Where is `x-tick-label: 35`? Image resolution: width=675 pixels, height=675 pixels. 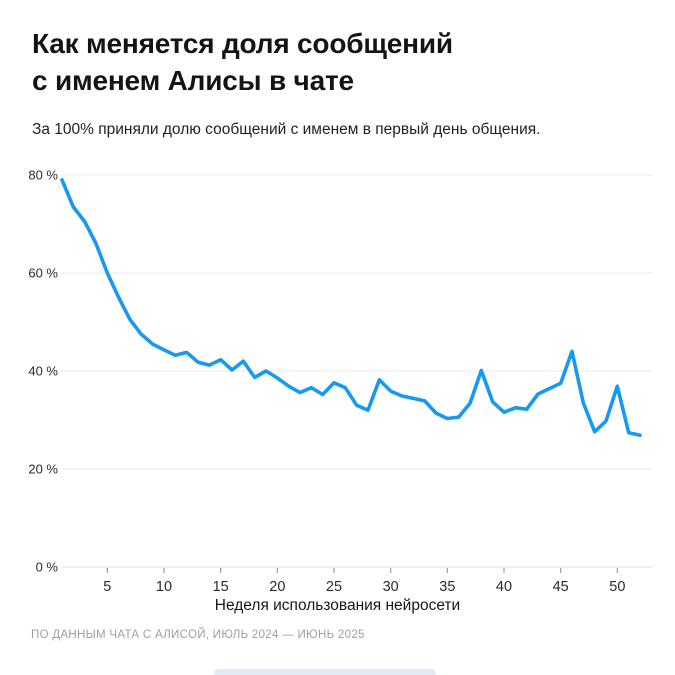 x-tick-label: 35 is located at coordinates (447, 587).